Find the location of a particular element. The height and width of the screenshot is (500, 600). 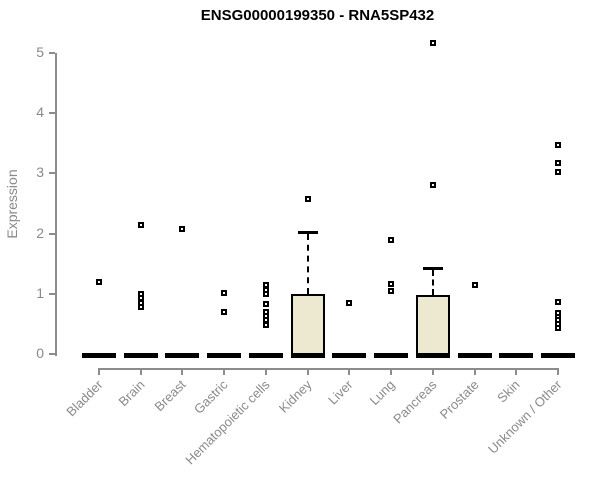

x-axis-line is located at coordinates (329, 369).